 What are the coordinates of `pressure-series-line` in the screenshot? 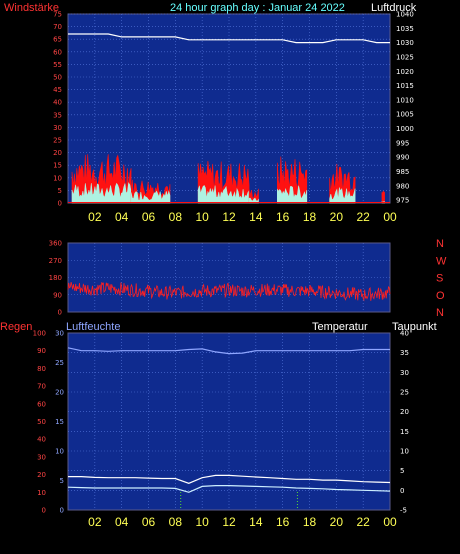 It's located at (229, 38).